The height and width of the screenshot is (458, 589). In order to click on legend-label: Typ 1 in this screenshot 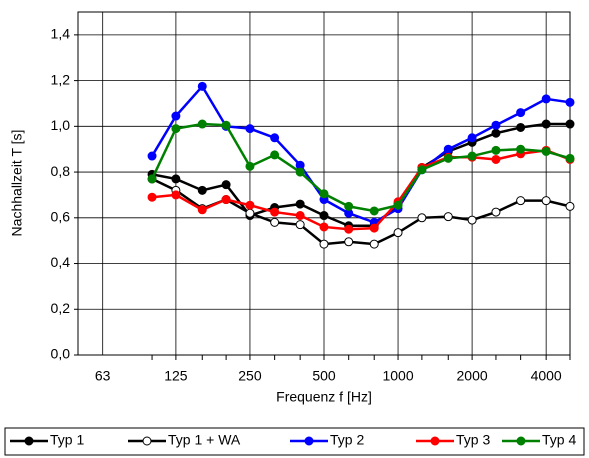, I will do `click(67, 440)`.